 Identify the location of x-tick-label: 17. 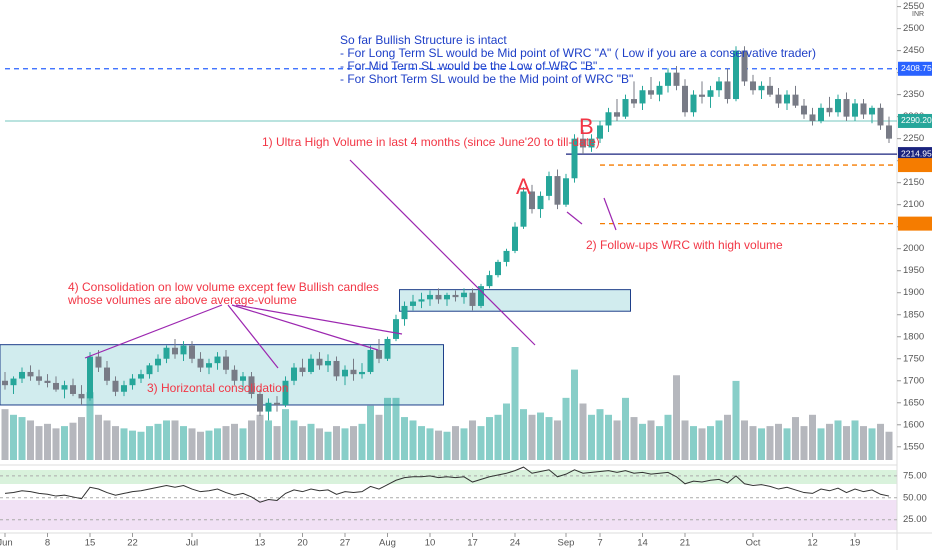
(472, 543).